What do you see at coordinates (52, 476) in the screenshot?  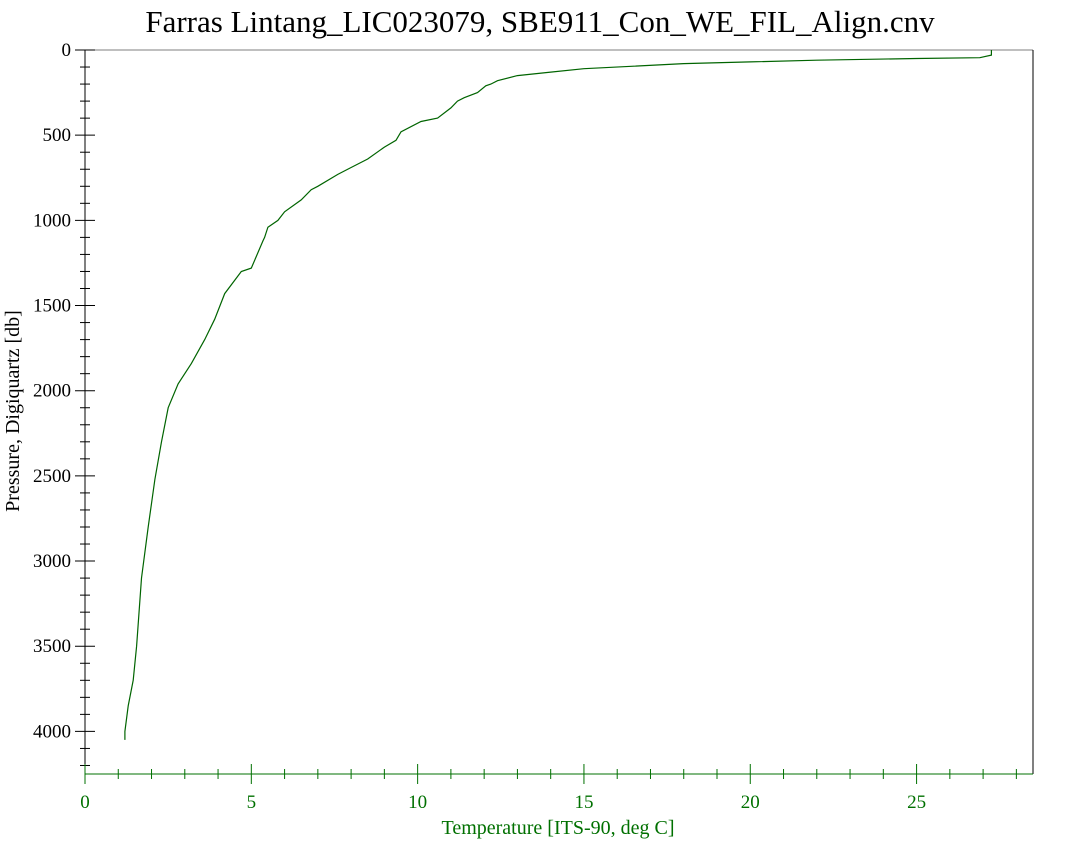 I see `y-tick-label: 2500` at bounding box center [52, 476].